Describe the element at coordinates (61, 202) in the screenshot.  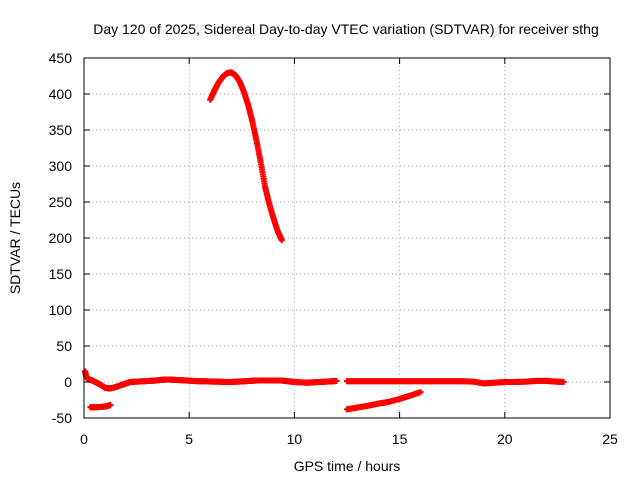
I see `y-tick-label: 250` at that location.